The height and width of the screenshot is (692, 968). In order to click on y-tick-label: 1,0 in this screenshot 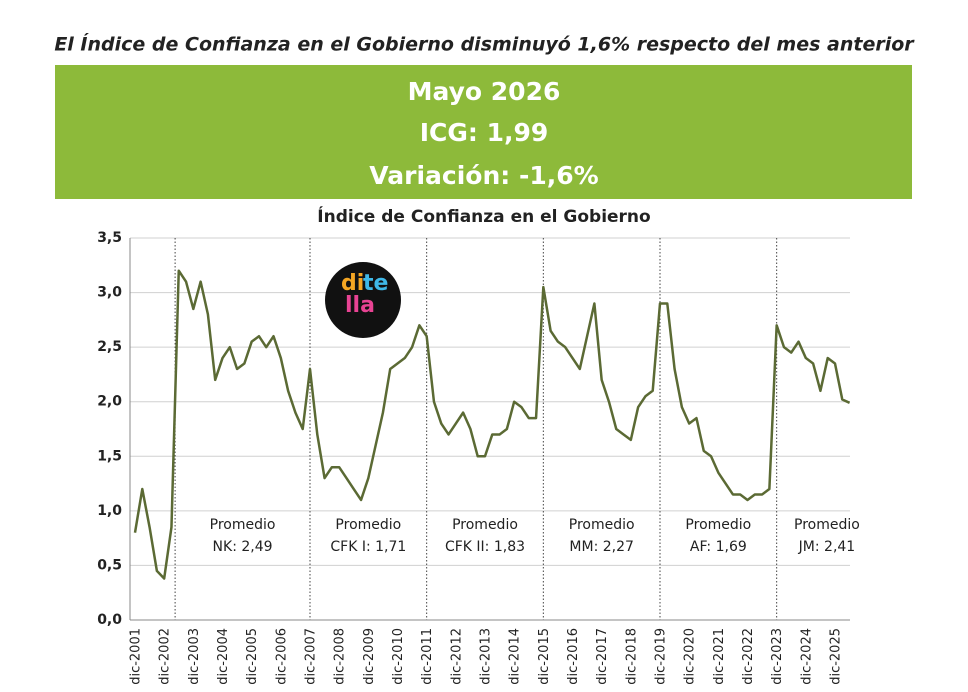, I will do `click(109, 511)`.